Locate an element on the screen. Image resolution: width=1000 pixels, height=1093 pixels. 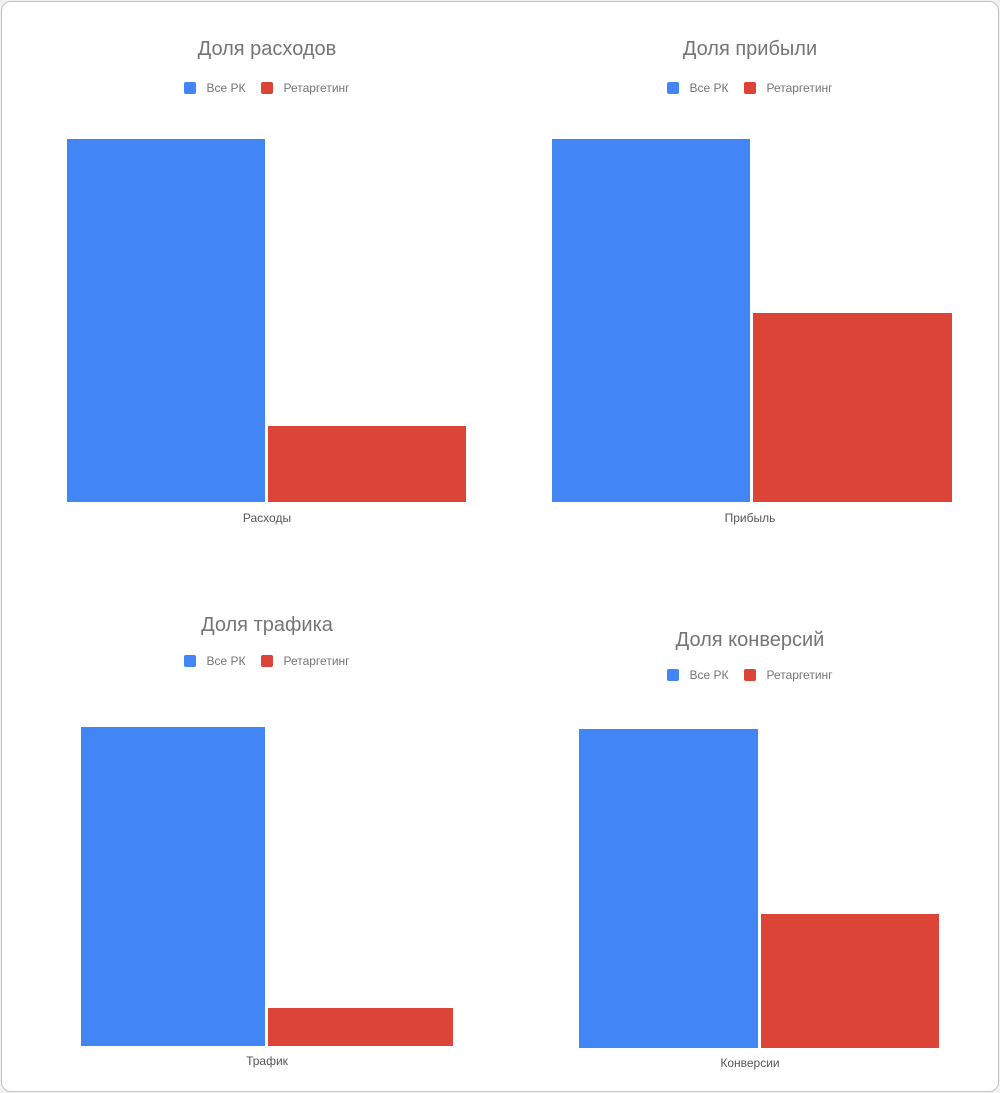
chart-title: Доля конверсий is located at coordinates (750, 640).